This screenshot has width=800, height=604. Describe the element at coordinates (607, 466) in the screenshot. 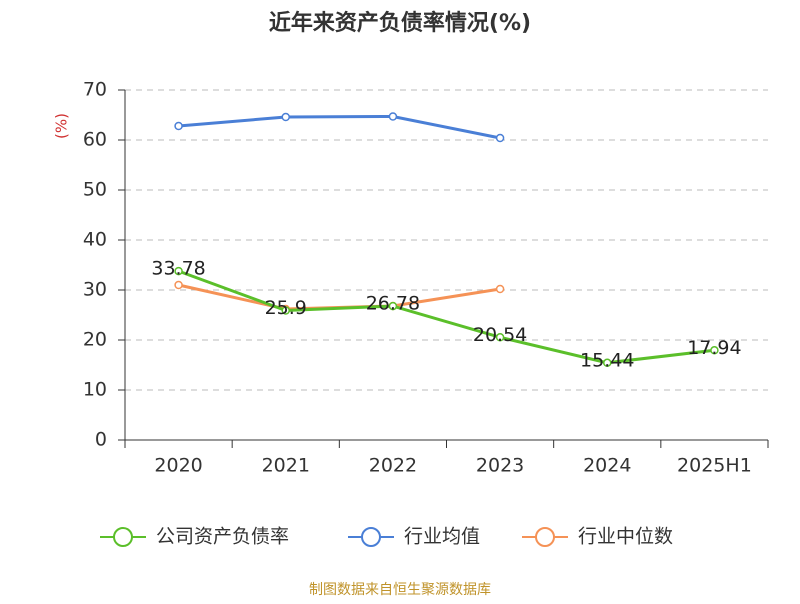

I see `x-tick-label: 2024` at that location.